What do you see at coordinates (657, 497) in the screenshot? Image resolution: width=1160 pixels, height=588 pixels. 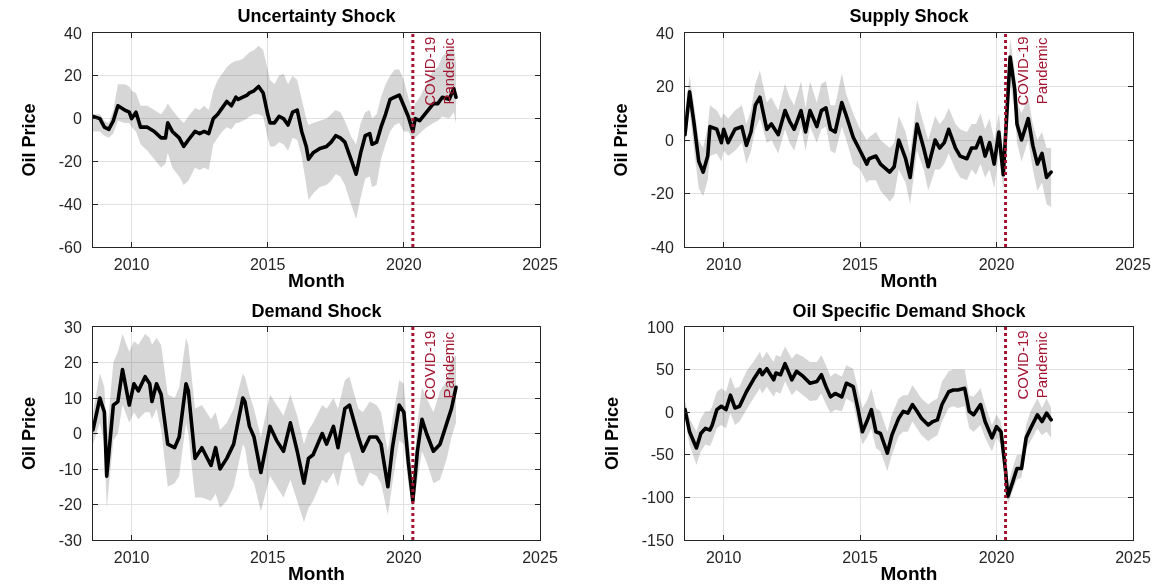 I see `y-tick-label: -100` at bounding box center [657, 497].